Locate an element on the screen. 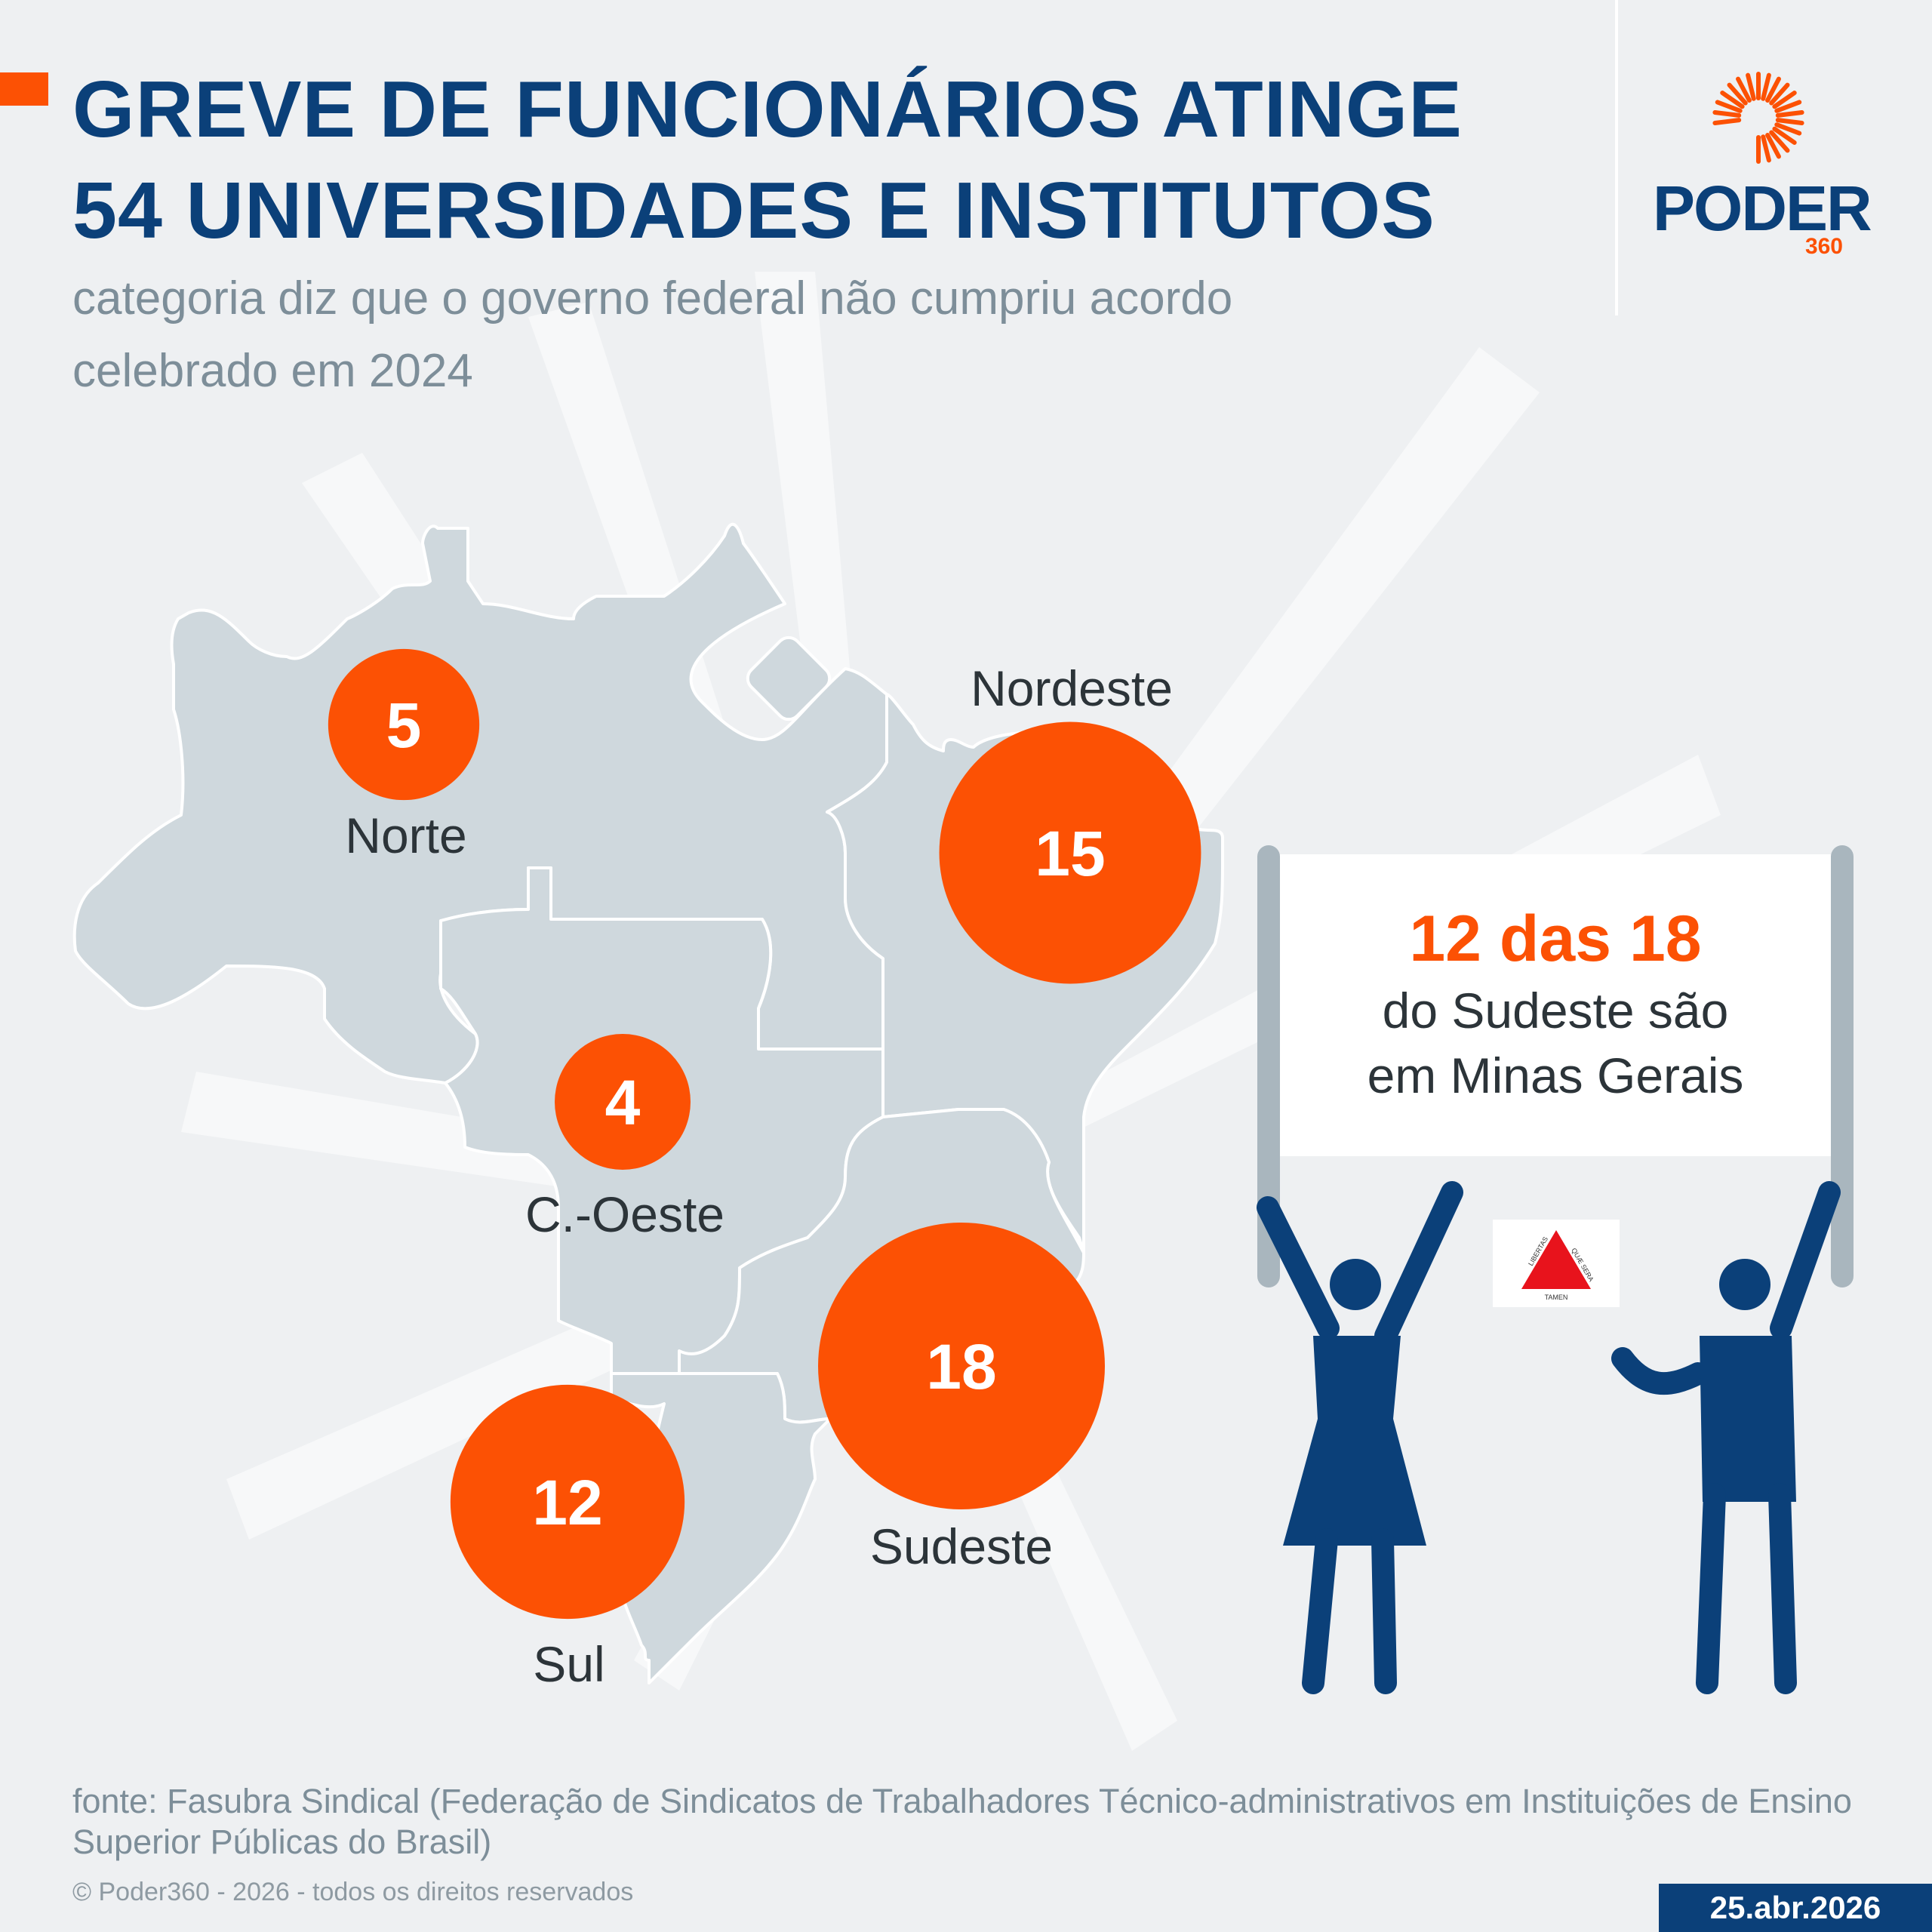 This screenshot has height=1932, width=1932. bubble-sudeste is located at coordinates (961, 1366).